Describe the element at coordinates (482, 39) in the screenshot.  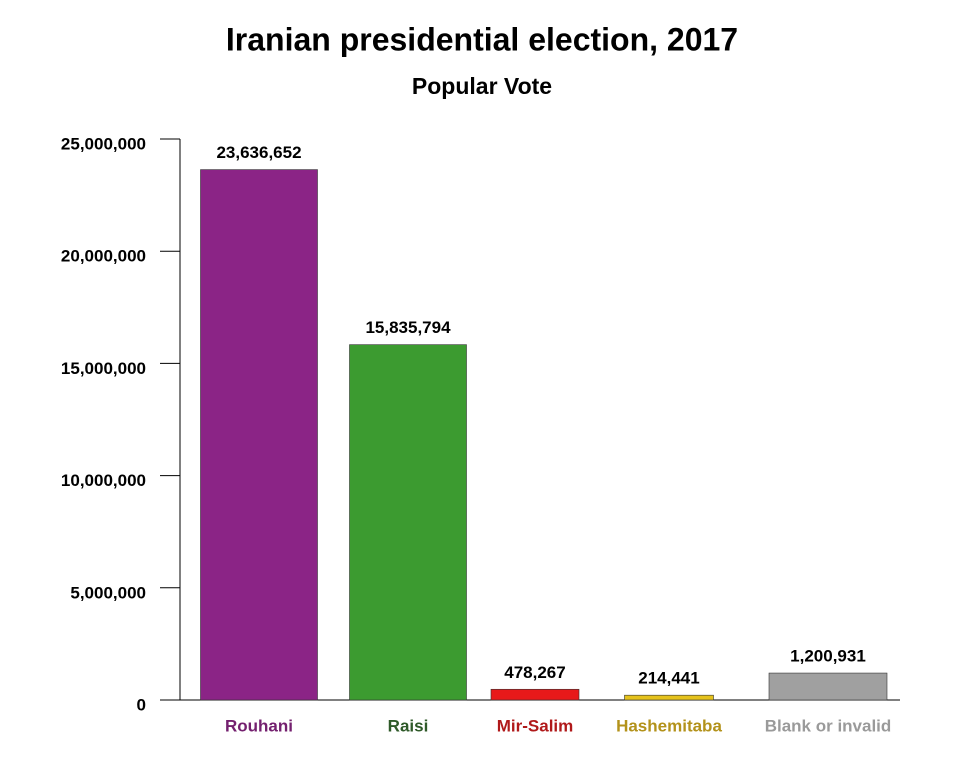
I see `chart-title: Iranian presidential election, 2017` at that location.